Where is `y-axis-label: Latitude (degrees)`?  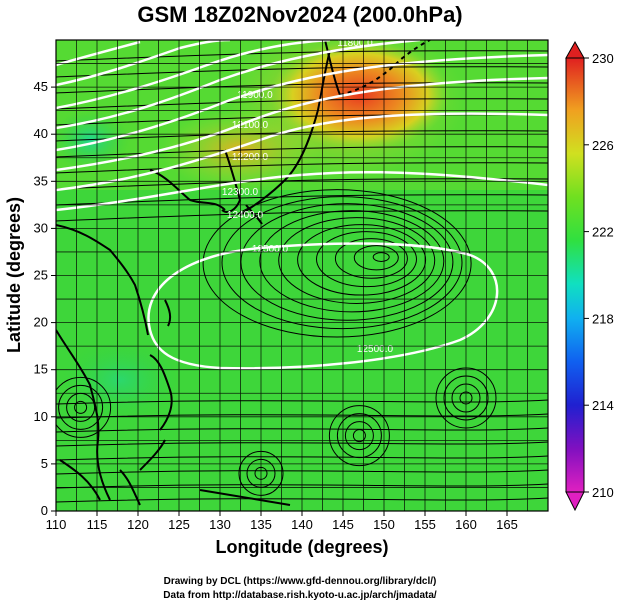 y-axis-label: Latitude (degrees) is located at coordinates (14, 275).